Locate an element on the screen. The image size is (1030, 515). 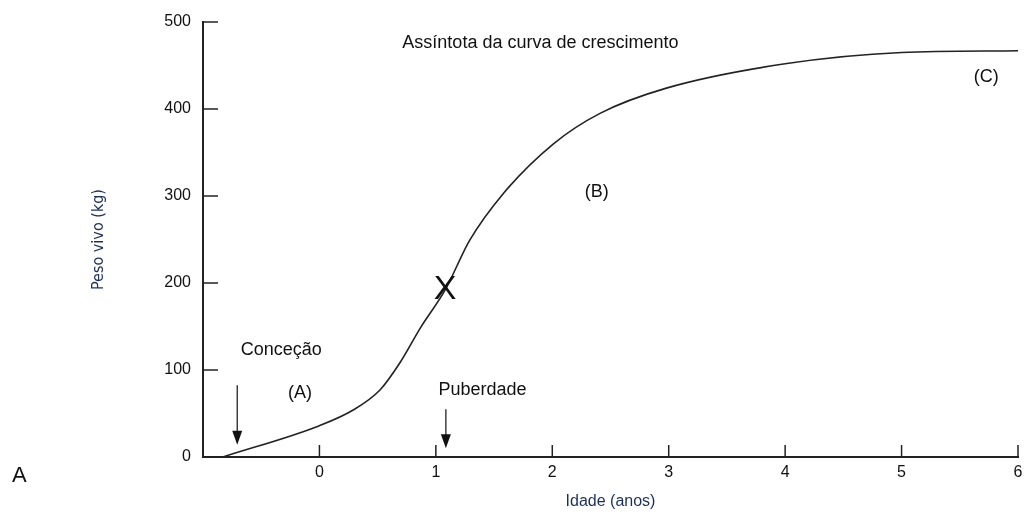
x-tick-label: 1 is located at coordinates (436, 472).